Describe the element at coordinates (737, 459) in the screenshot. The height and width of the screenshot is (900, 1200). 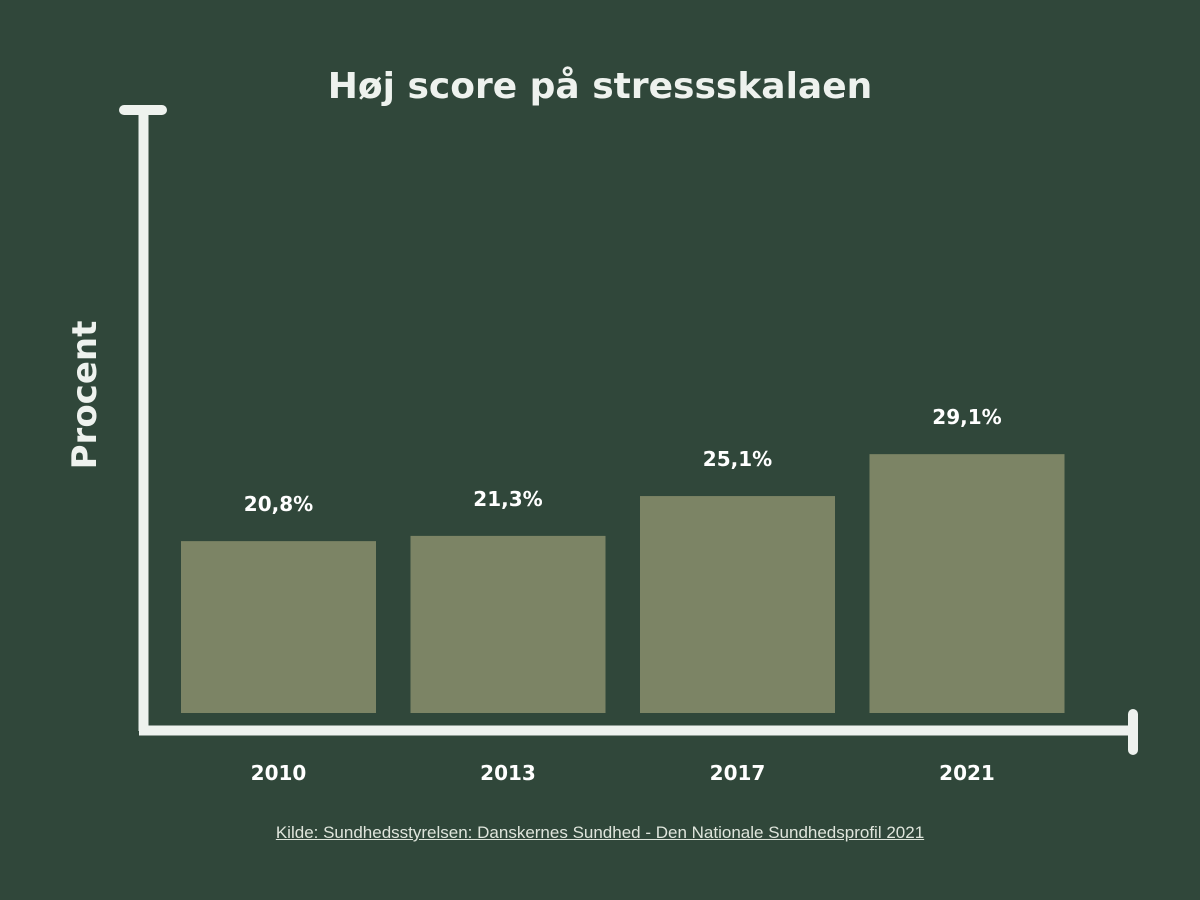
I see `data-label: 25,1%` at that location.